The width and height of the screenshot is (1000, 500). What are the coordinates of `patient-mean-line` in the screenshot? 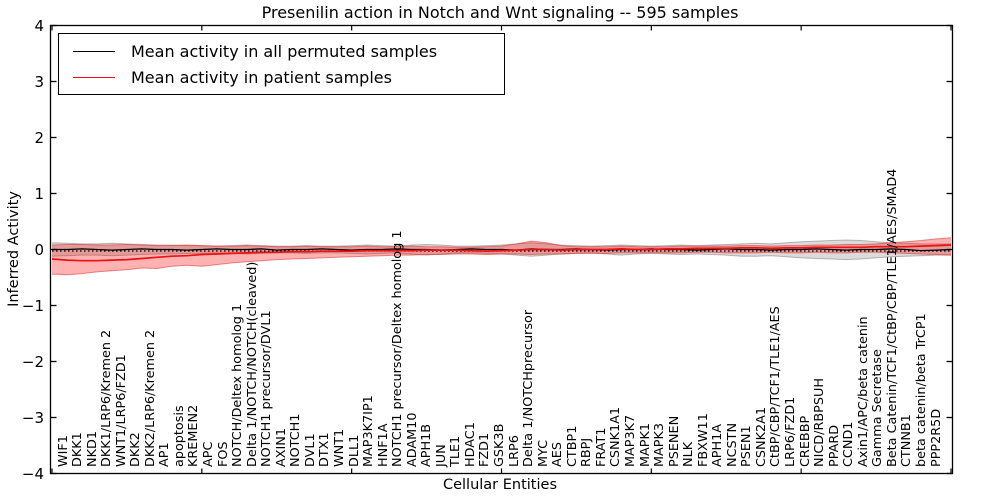 It's located at (501, 253).